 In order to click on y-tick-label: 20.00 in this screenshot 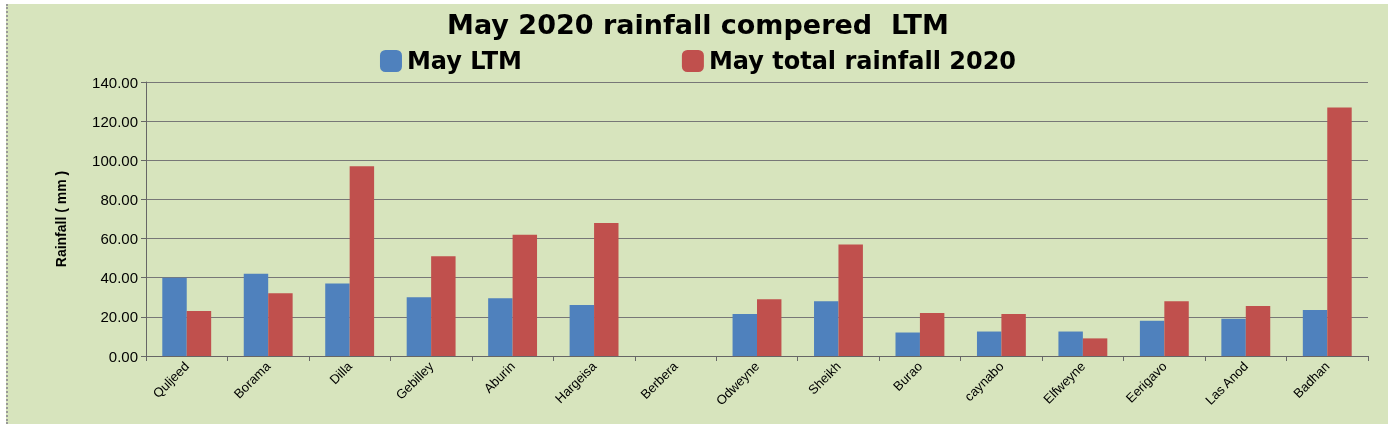, I will do `click(119, 317)`.